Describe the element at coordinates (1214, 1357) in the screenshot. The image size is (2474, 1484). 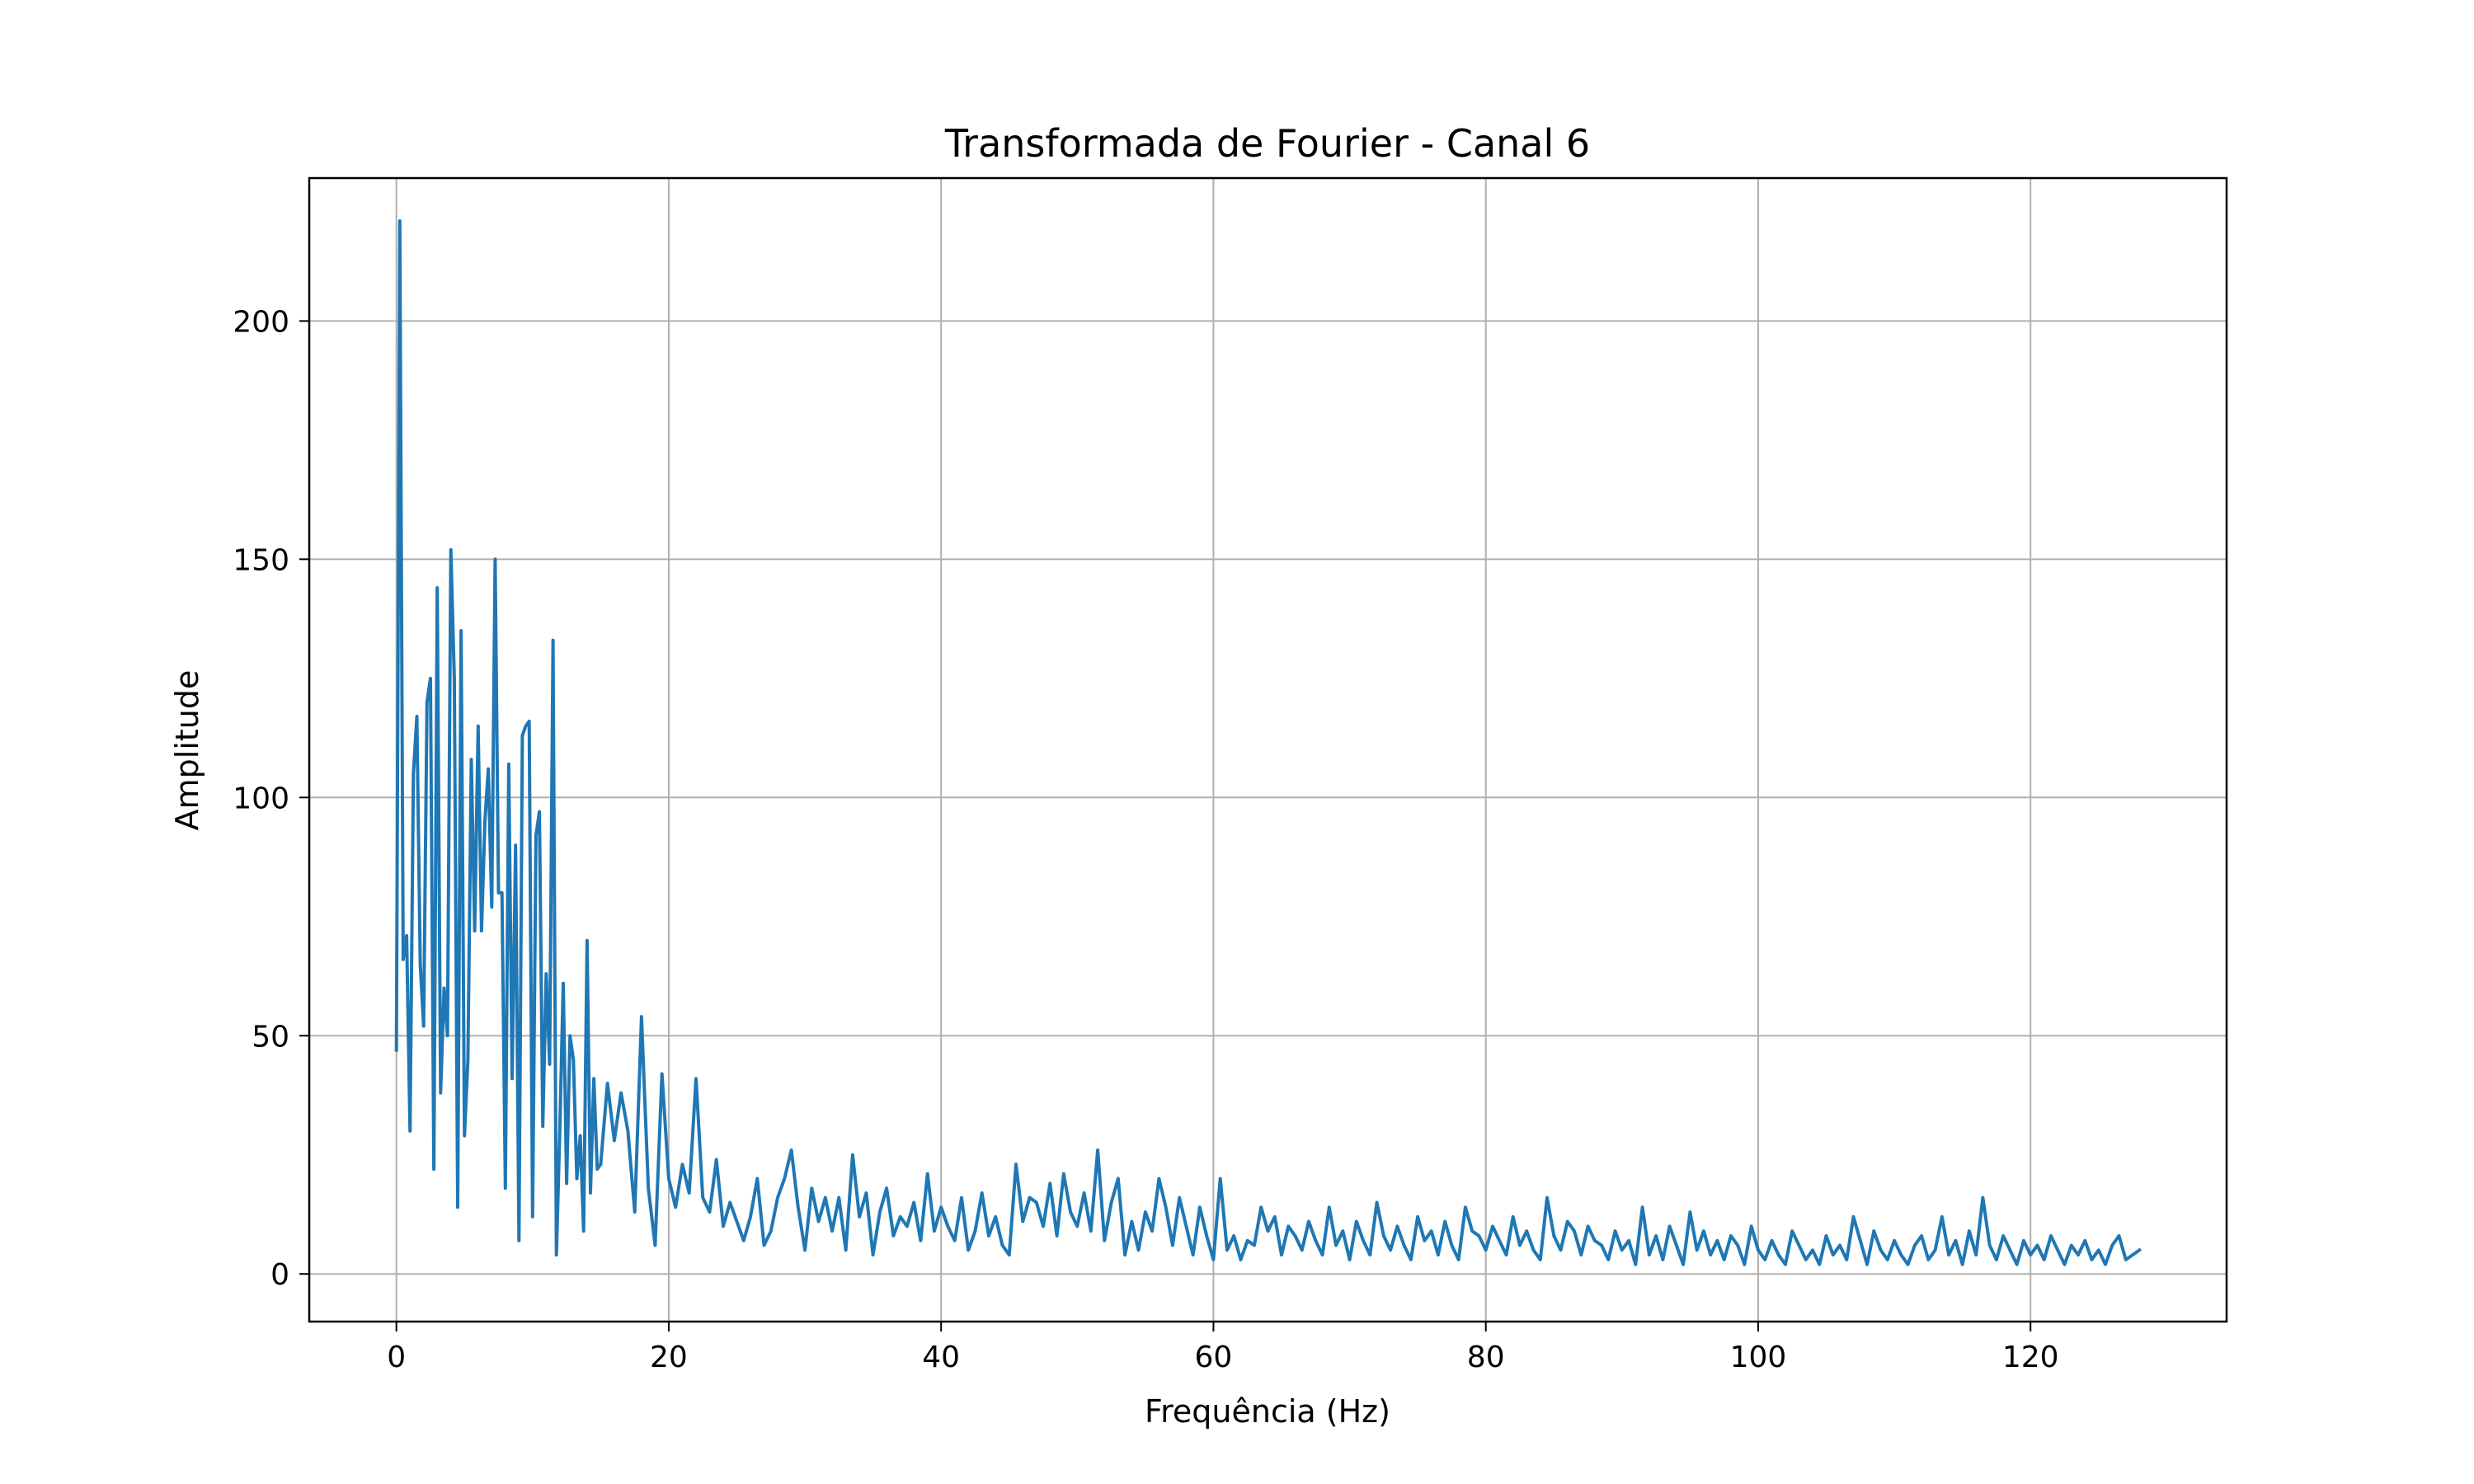
I see `x-tick-label: 60` at that location.